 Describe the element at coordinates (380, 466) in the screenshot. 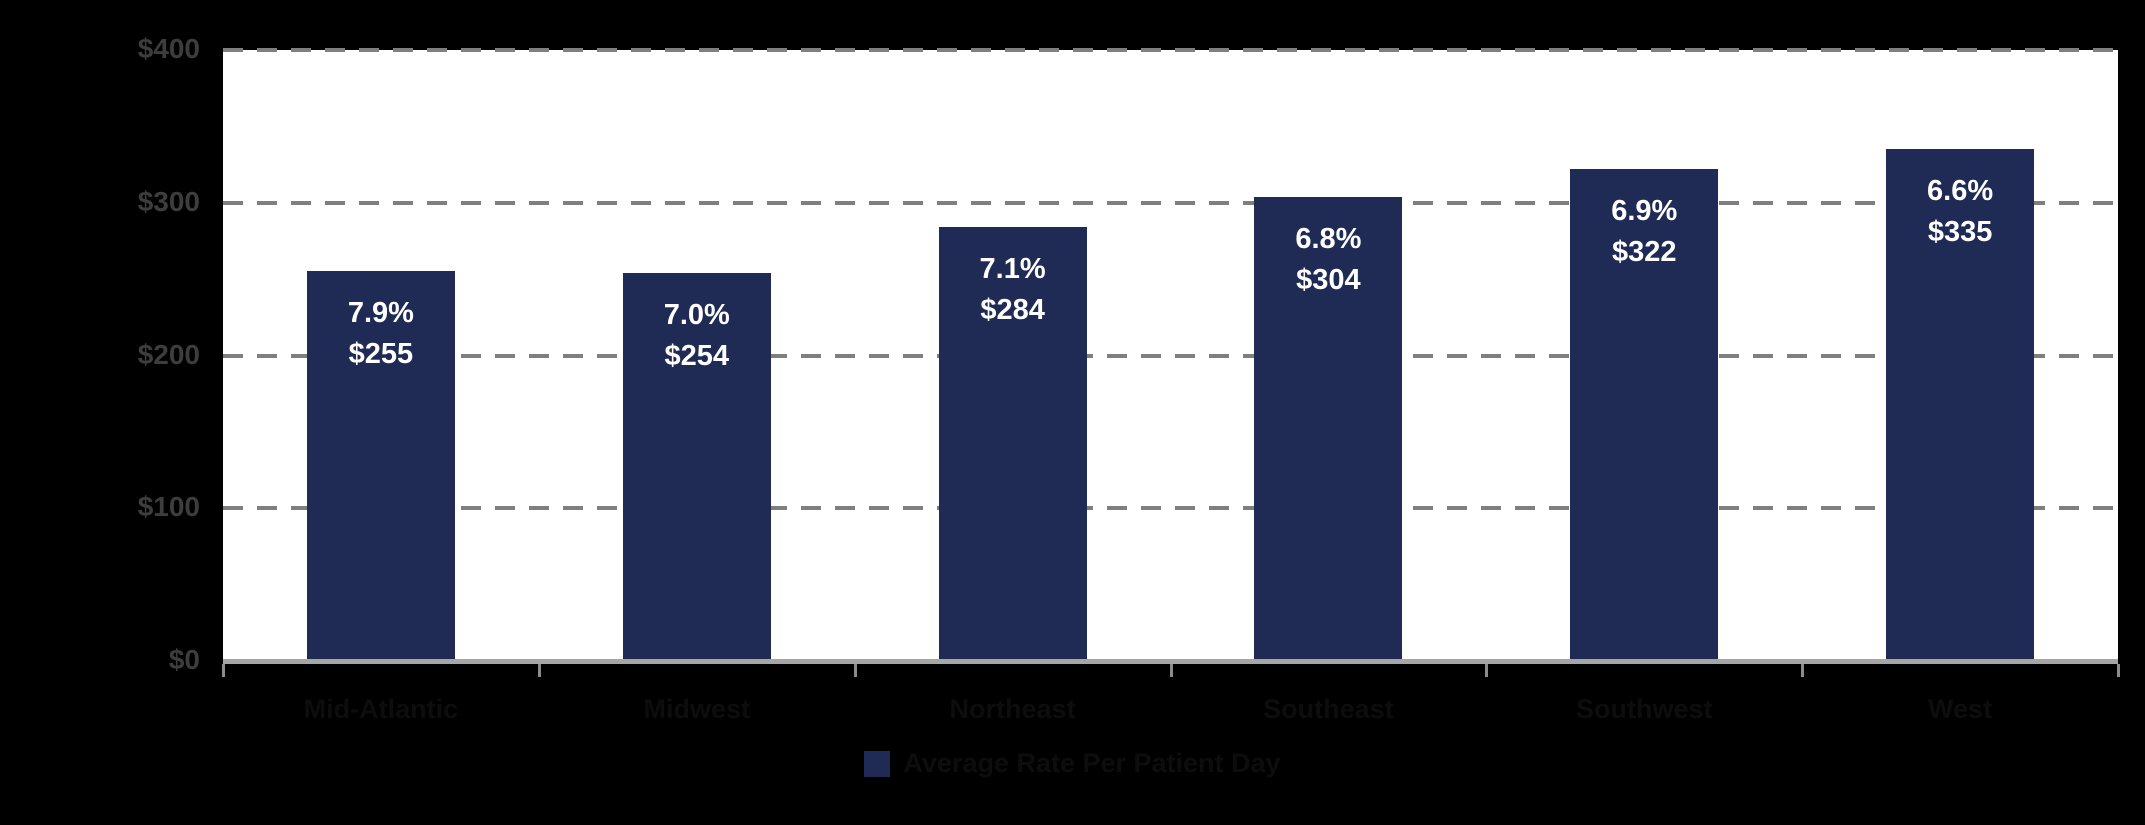

I see `bar: 7.9% $255` at that location.